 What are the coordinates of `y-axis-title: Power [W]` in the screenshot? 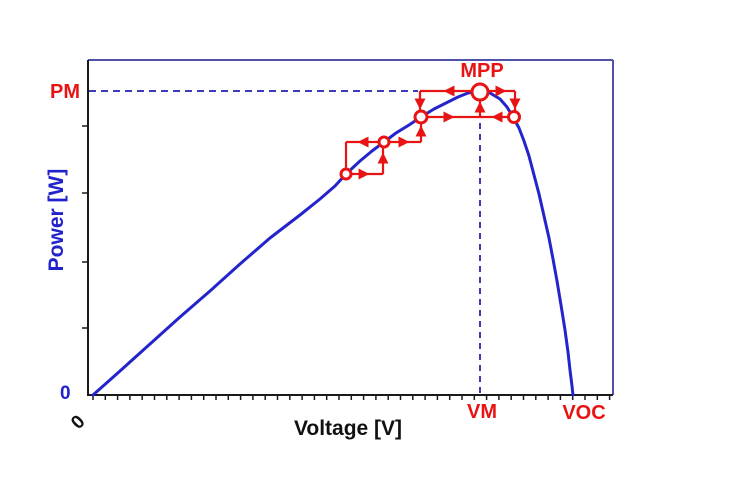 It's located at (56, 220).